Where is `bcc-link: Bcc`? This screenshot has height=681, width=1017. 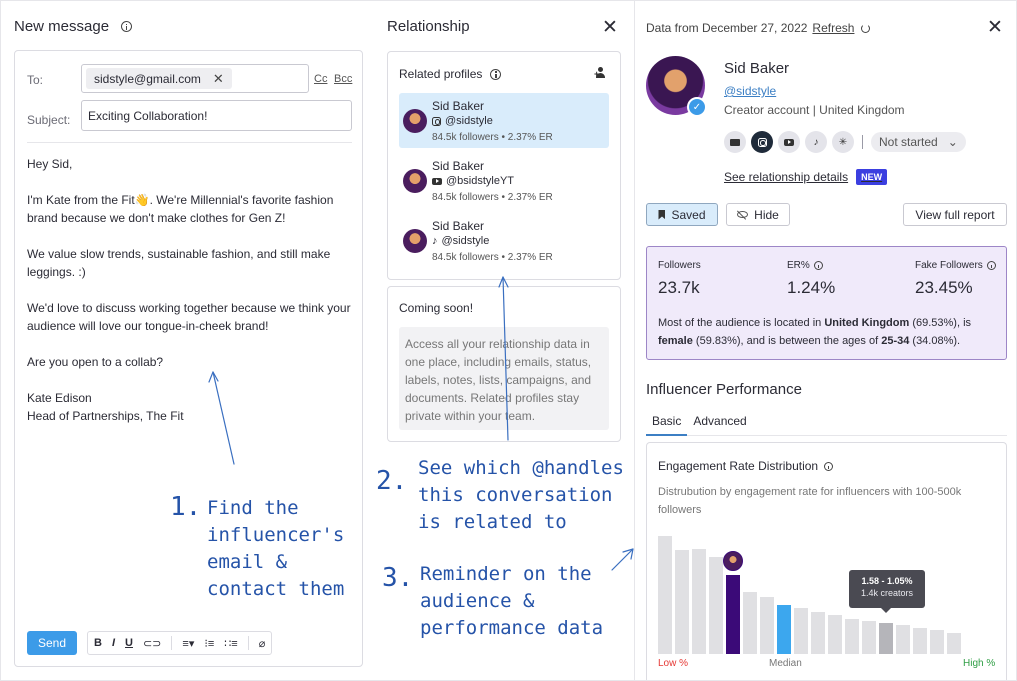
bcc-link: Bcc is located at coordinates (343, 79).